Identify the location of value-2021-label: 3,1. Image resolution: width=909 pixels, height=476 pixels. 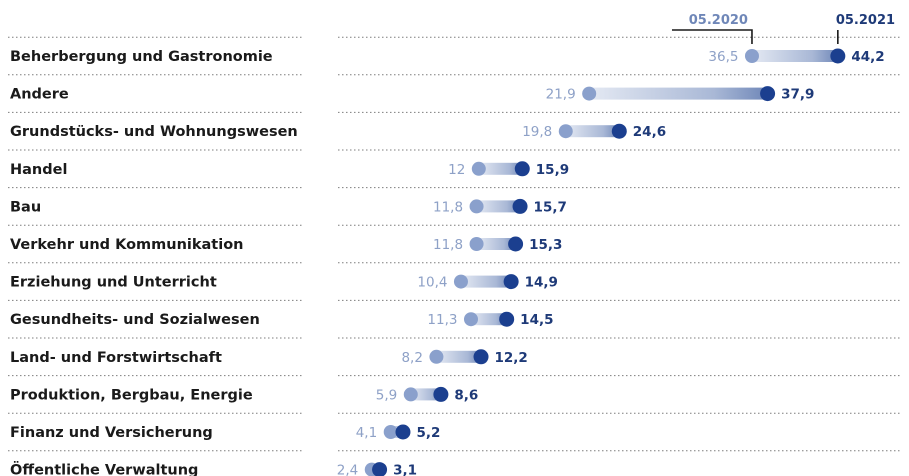
(405, 469).